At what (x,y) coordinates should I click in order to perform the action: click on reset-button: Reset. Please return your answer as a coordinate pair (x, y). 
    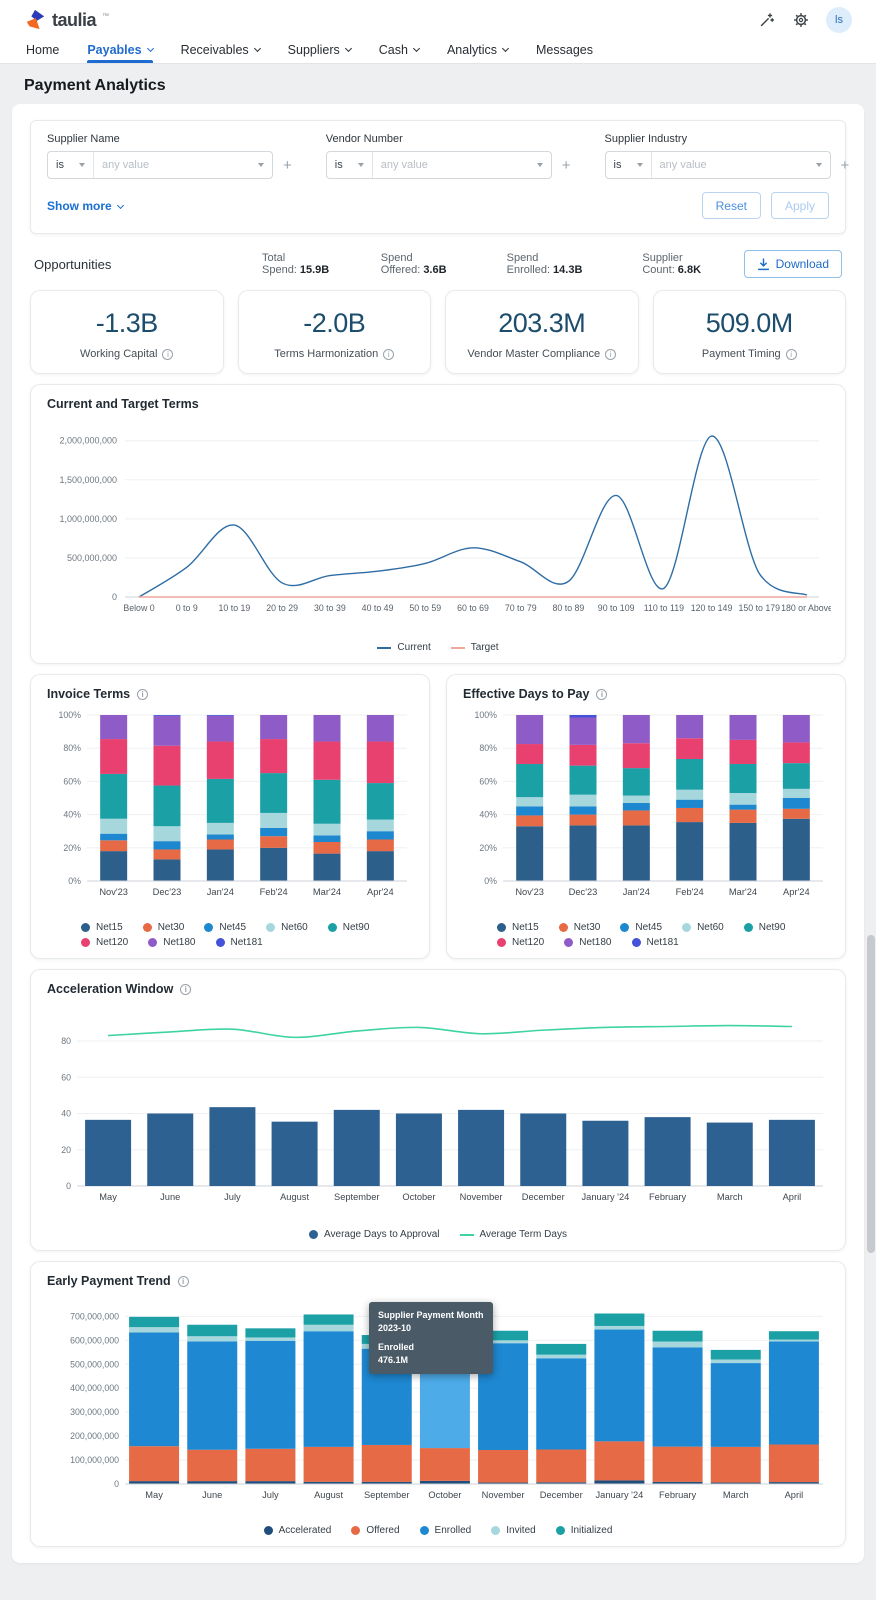
    Looking at the image, I should click on (731, 205).